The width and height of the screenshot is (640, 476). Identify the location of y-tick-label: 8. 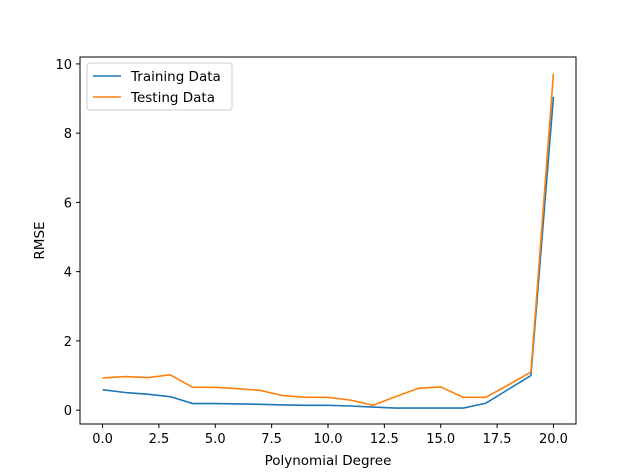
(68, 134).